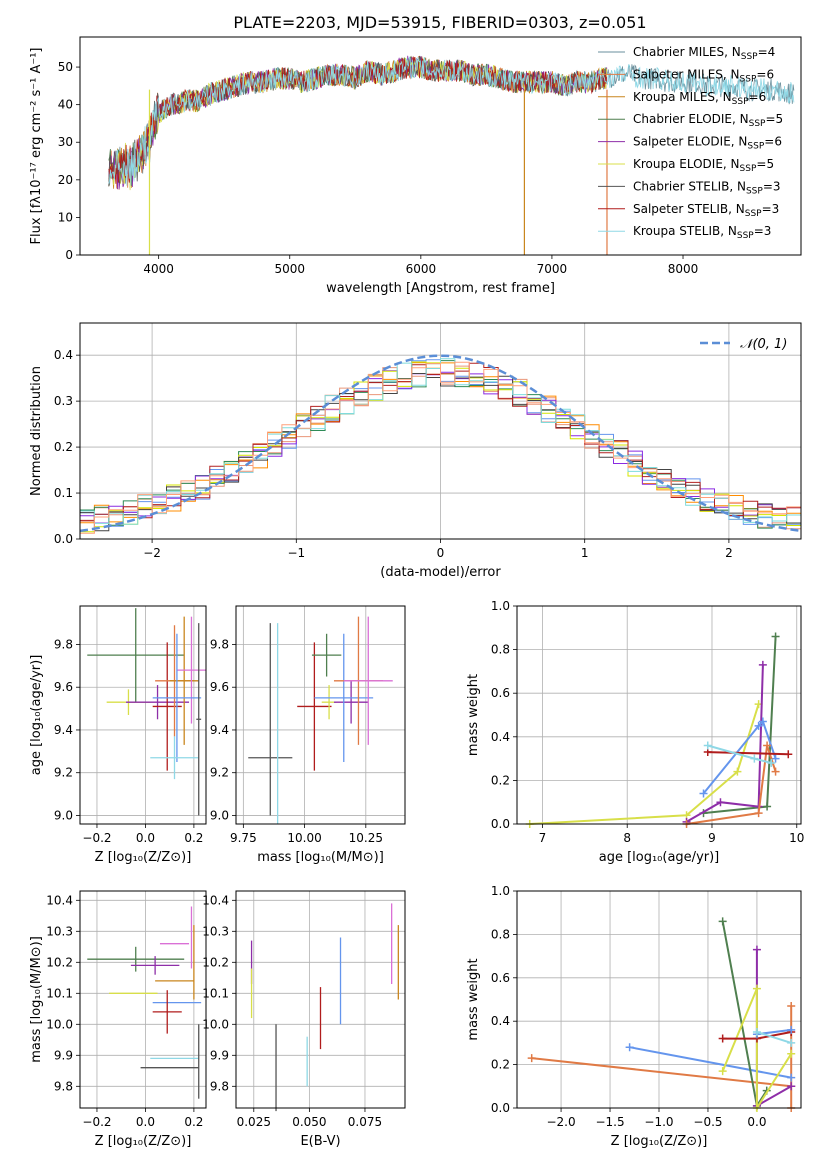  I want to click on x-tick-label: 9, so click(712, 838).